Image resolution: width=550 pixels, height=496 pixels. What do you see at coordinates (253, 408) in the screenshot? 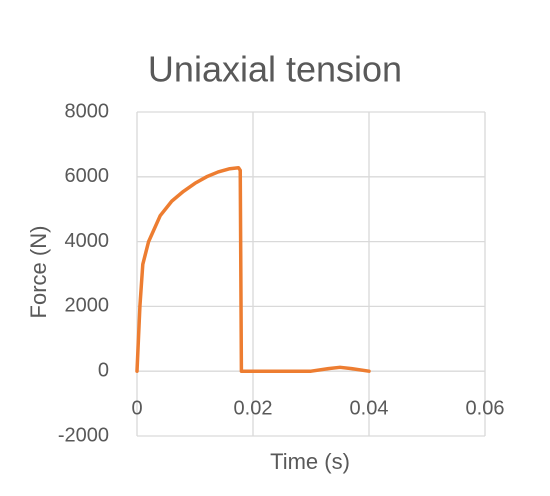
I see `x-tick-label: 0.02` at bounding box center [253, 408].